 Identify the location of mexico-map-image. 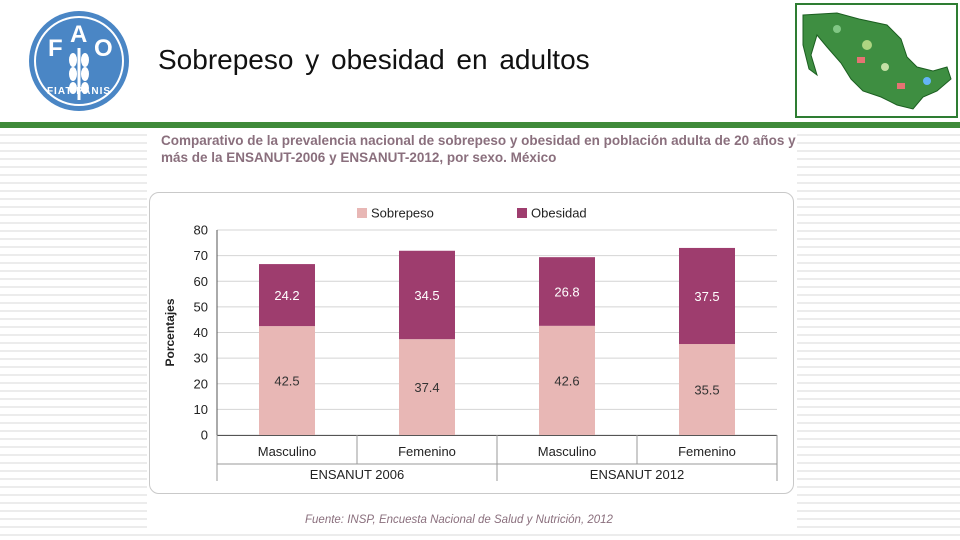
(876, 60).